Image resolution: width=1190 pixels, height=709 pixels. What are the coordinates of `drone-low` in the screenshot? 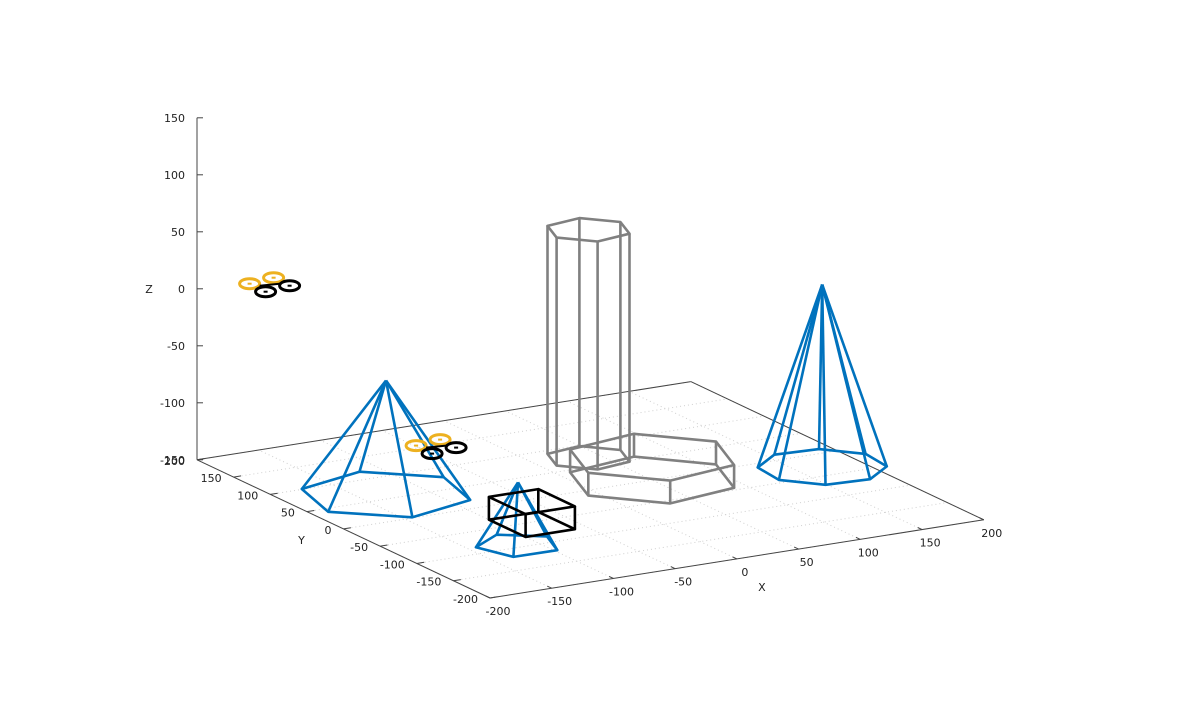 It's located at (436, 447).